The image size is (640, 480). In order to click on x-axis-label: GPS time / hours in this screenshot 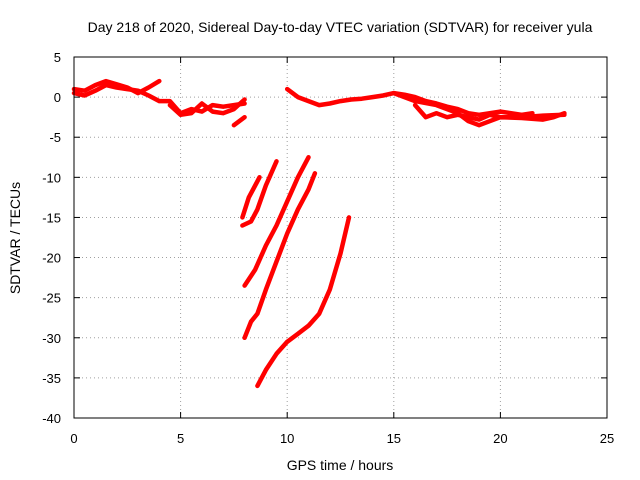, I will do `click(340, 465)`.